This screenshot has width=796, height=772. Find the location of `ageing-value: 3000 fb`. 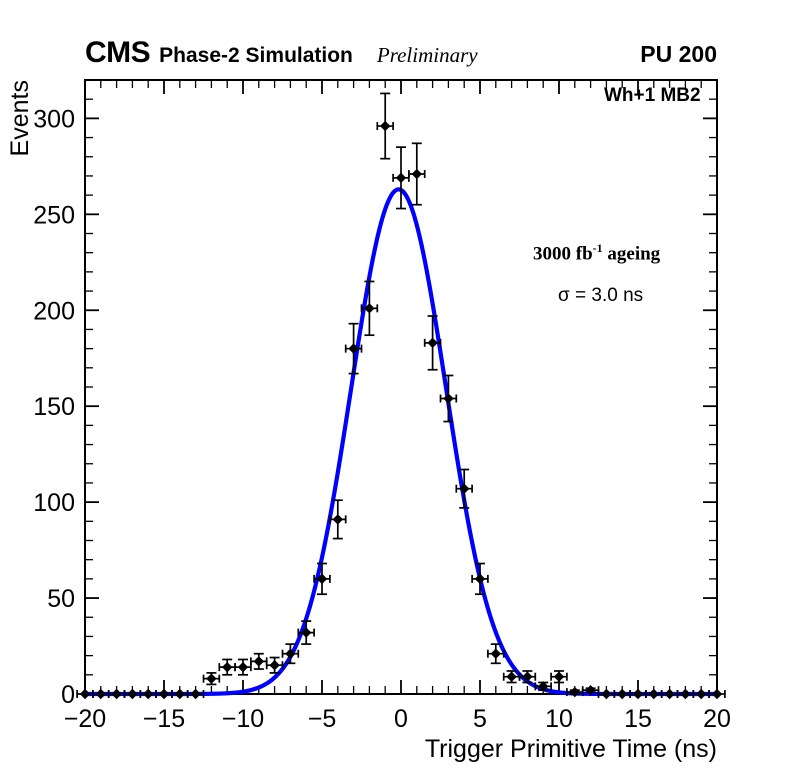

ageing-value: 3000 fb is located at coordinates (563, 254).